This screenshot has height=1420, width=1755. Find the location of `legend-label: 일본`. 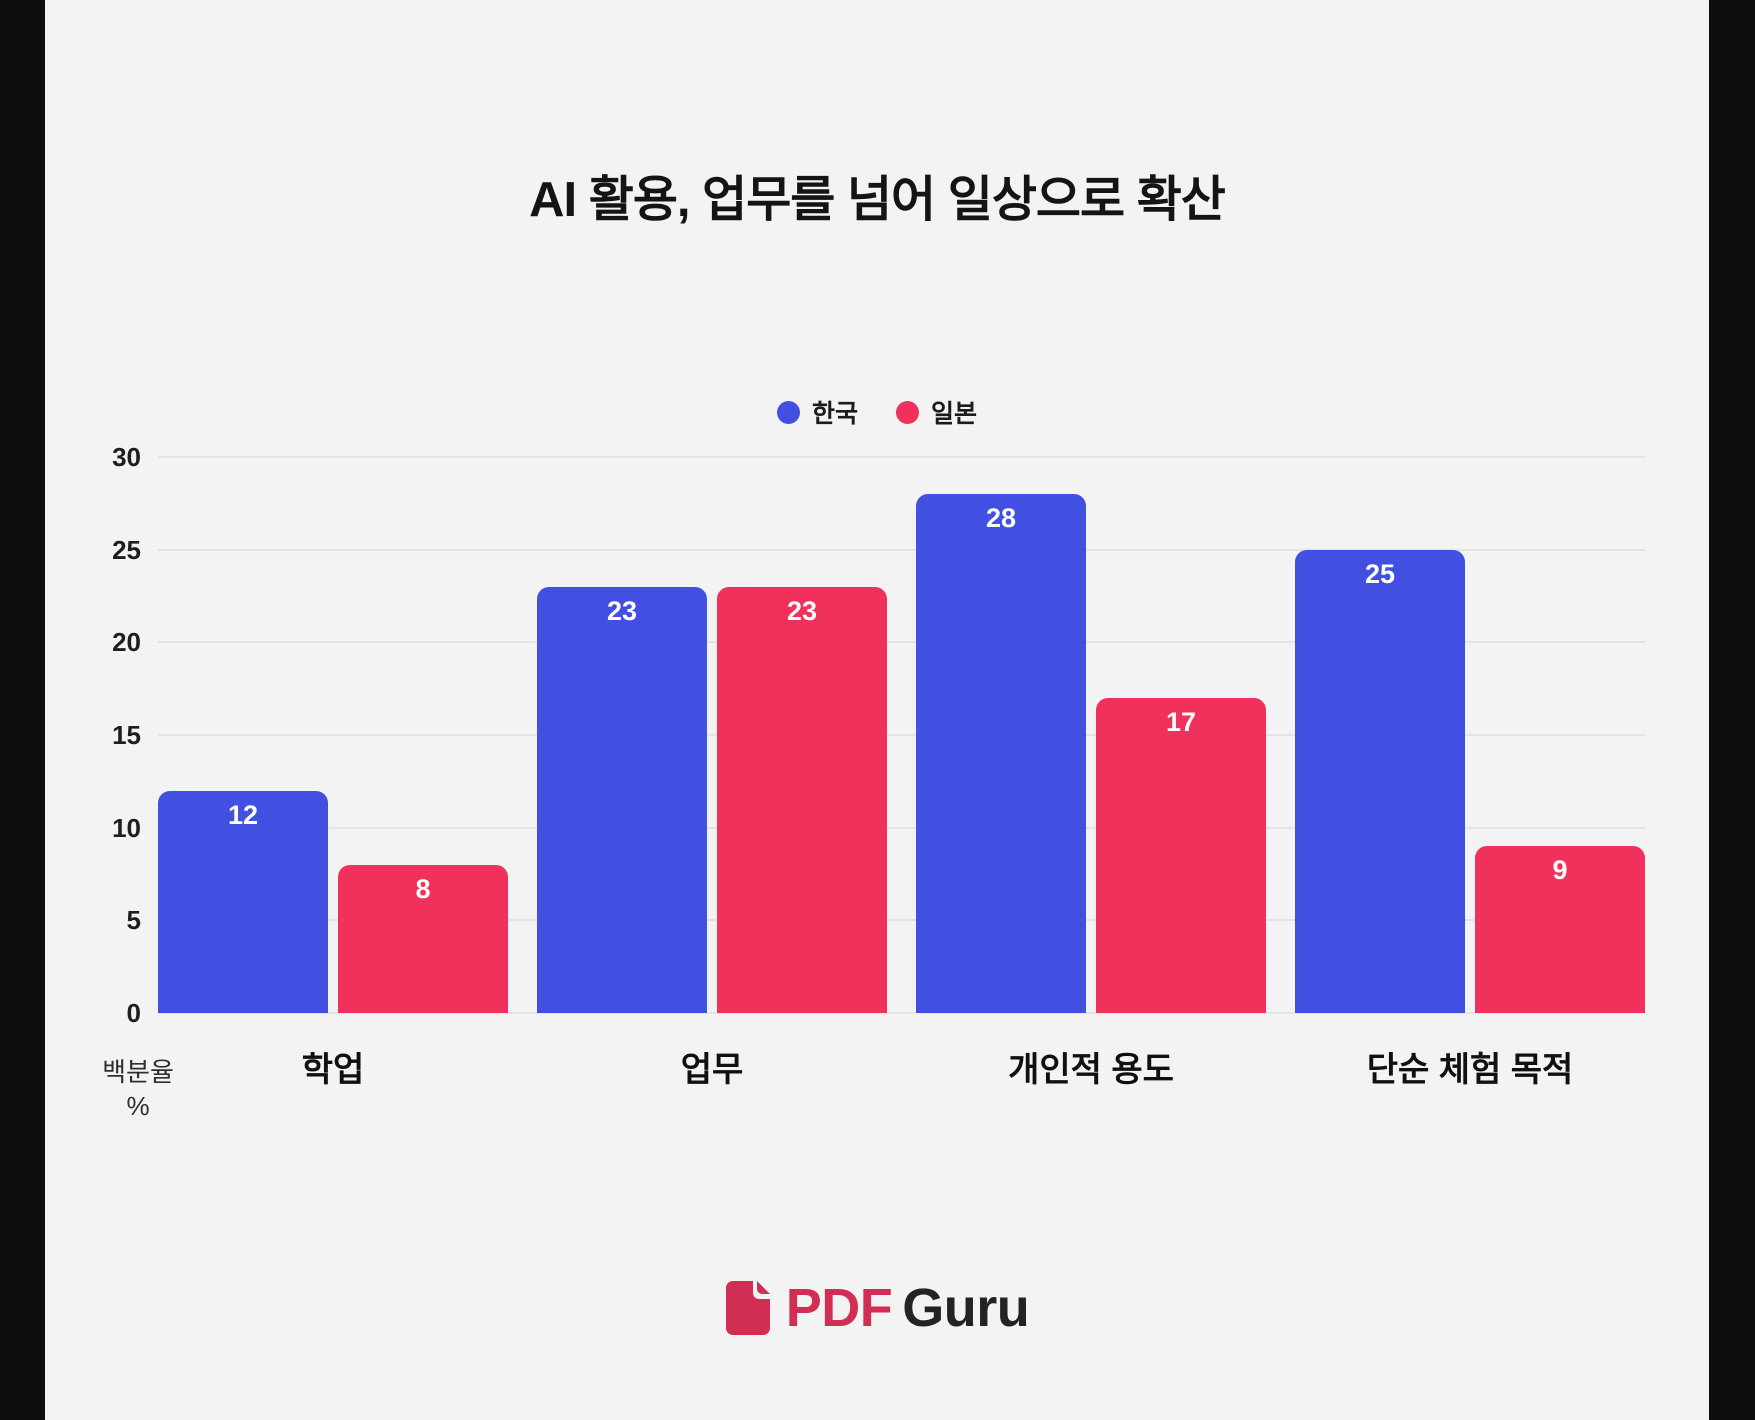

legend-label: 일본 is located at coordinates (954, 414).